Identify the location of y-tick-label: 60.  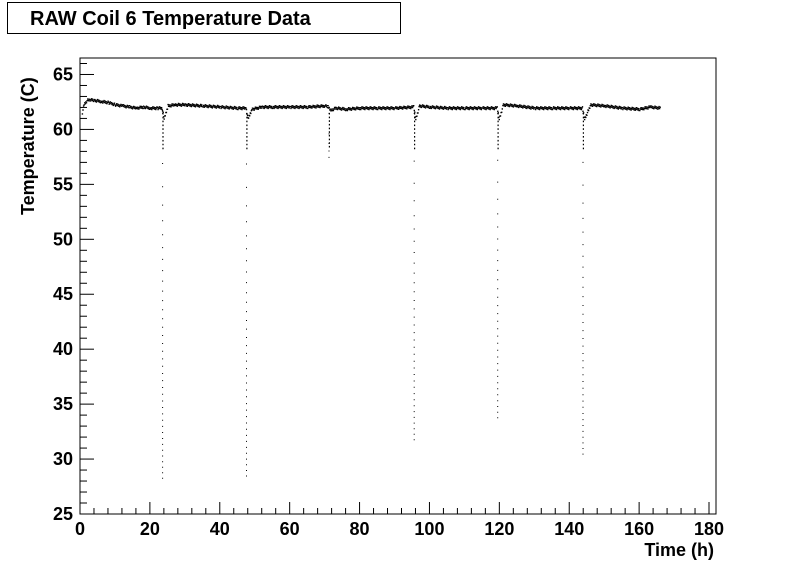
(63, 129).